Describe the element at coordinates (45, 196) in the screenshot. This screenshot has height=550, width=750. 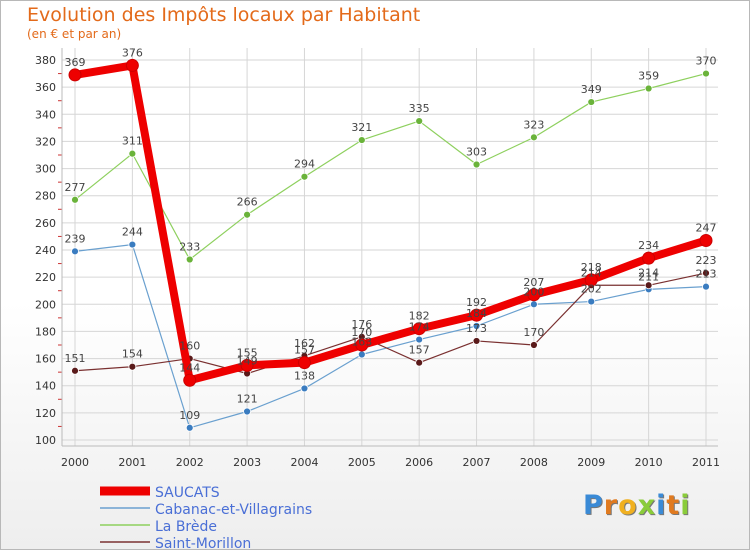
I see `y-tick-label: 280` at that location.